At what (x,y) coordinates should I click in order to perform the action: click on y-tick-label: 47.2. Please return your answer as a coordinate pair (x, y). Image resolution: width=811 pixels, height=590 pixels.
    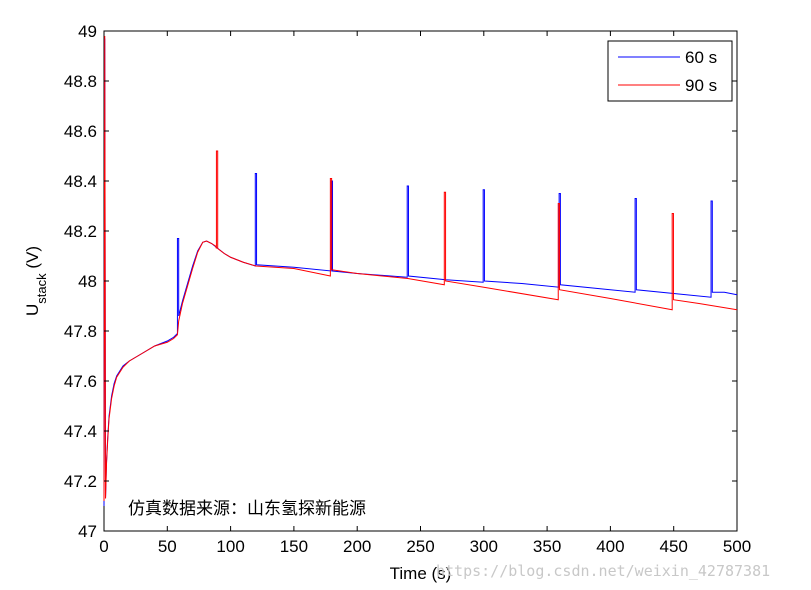
    Looking at the image, I should click on (80, 481).